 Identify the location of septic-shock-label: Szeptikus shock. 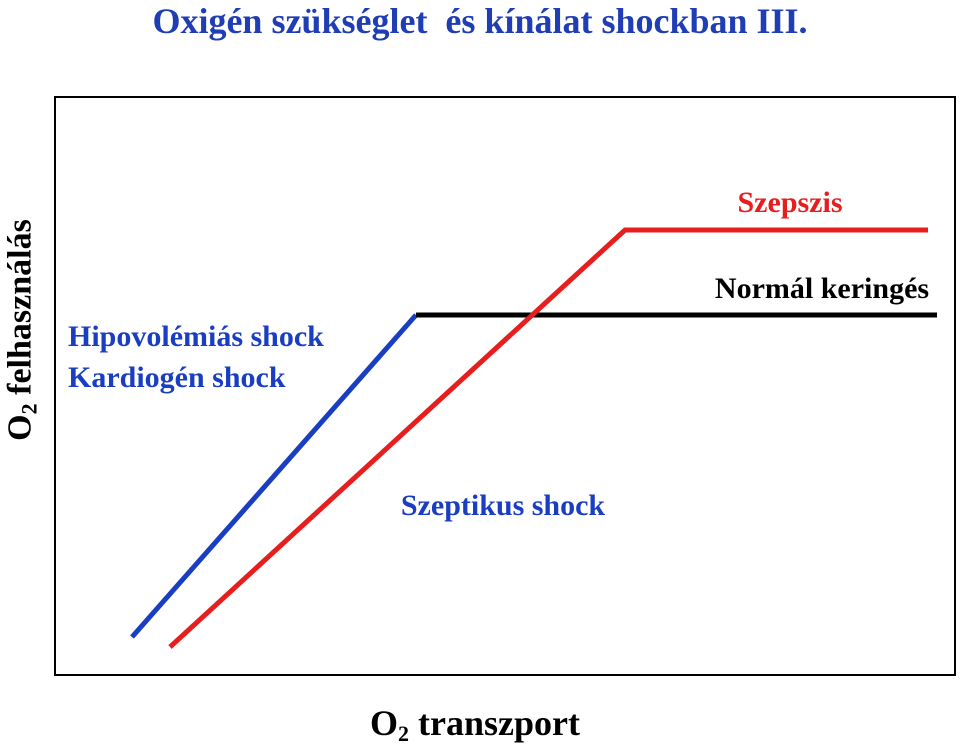
(503, 505).